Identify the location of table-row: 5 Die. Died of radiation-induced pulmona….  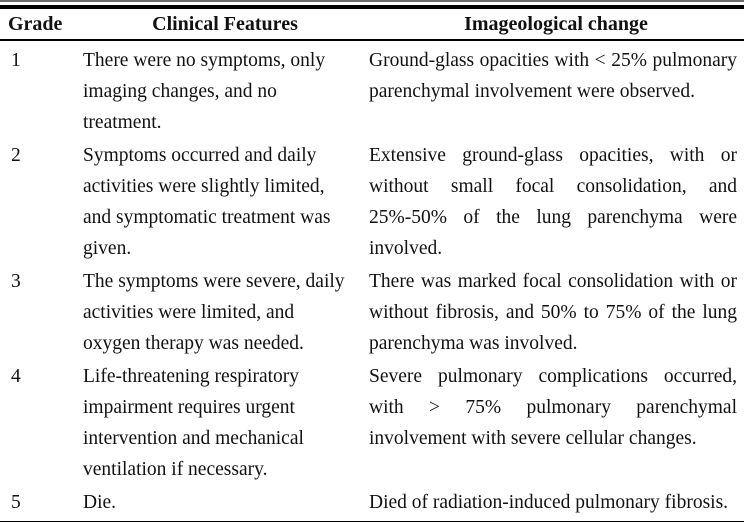
(372, 503).